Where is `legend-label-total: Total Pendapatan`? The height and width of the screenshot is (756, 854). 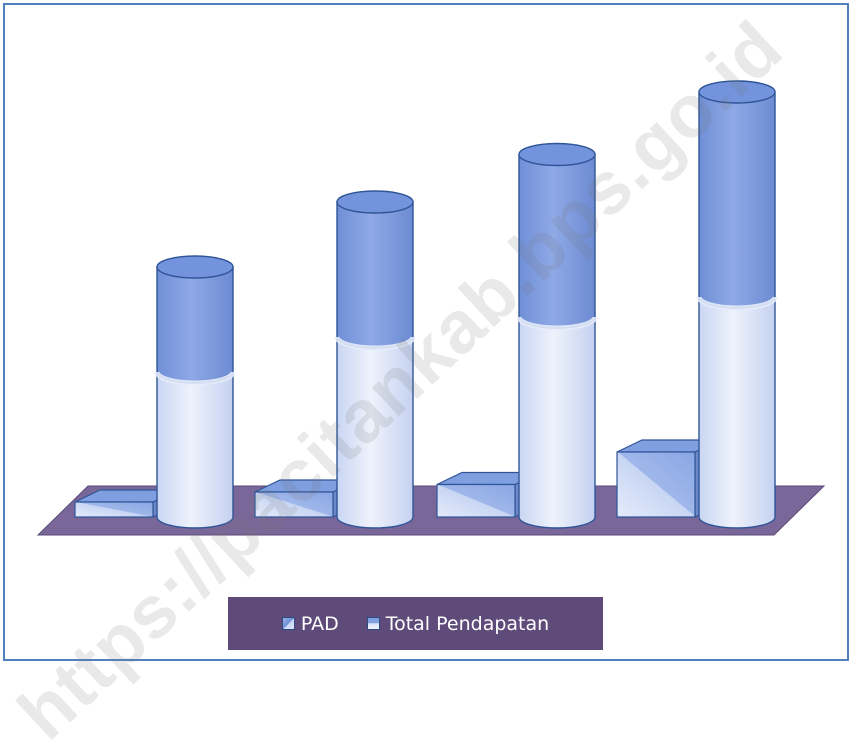
legend-label-total: Total Pendapatan is located at coordinates (467, 623).